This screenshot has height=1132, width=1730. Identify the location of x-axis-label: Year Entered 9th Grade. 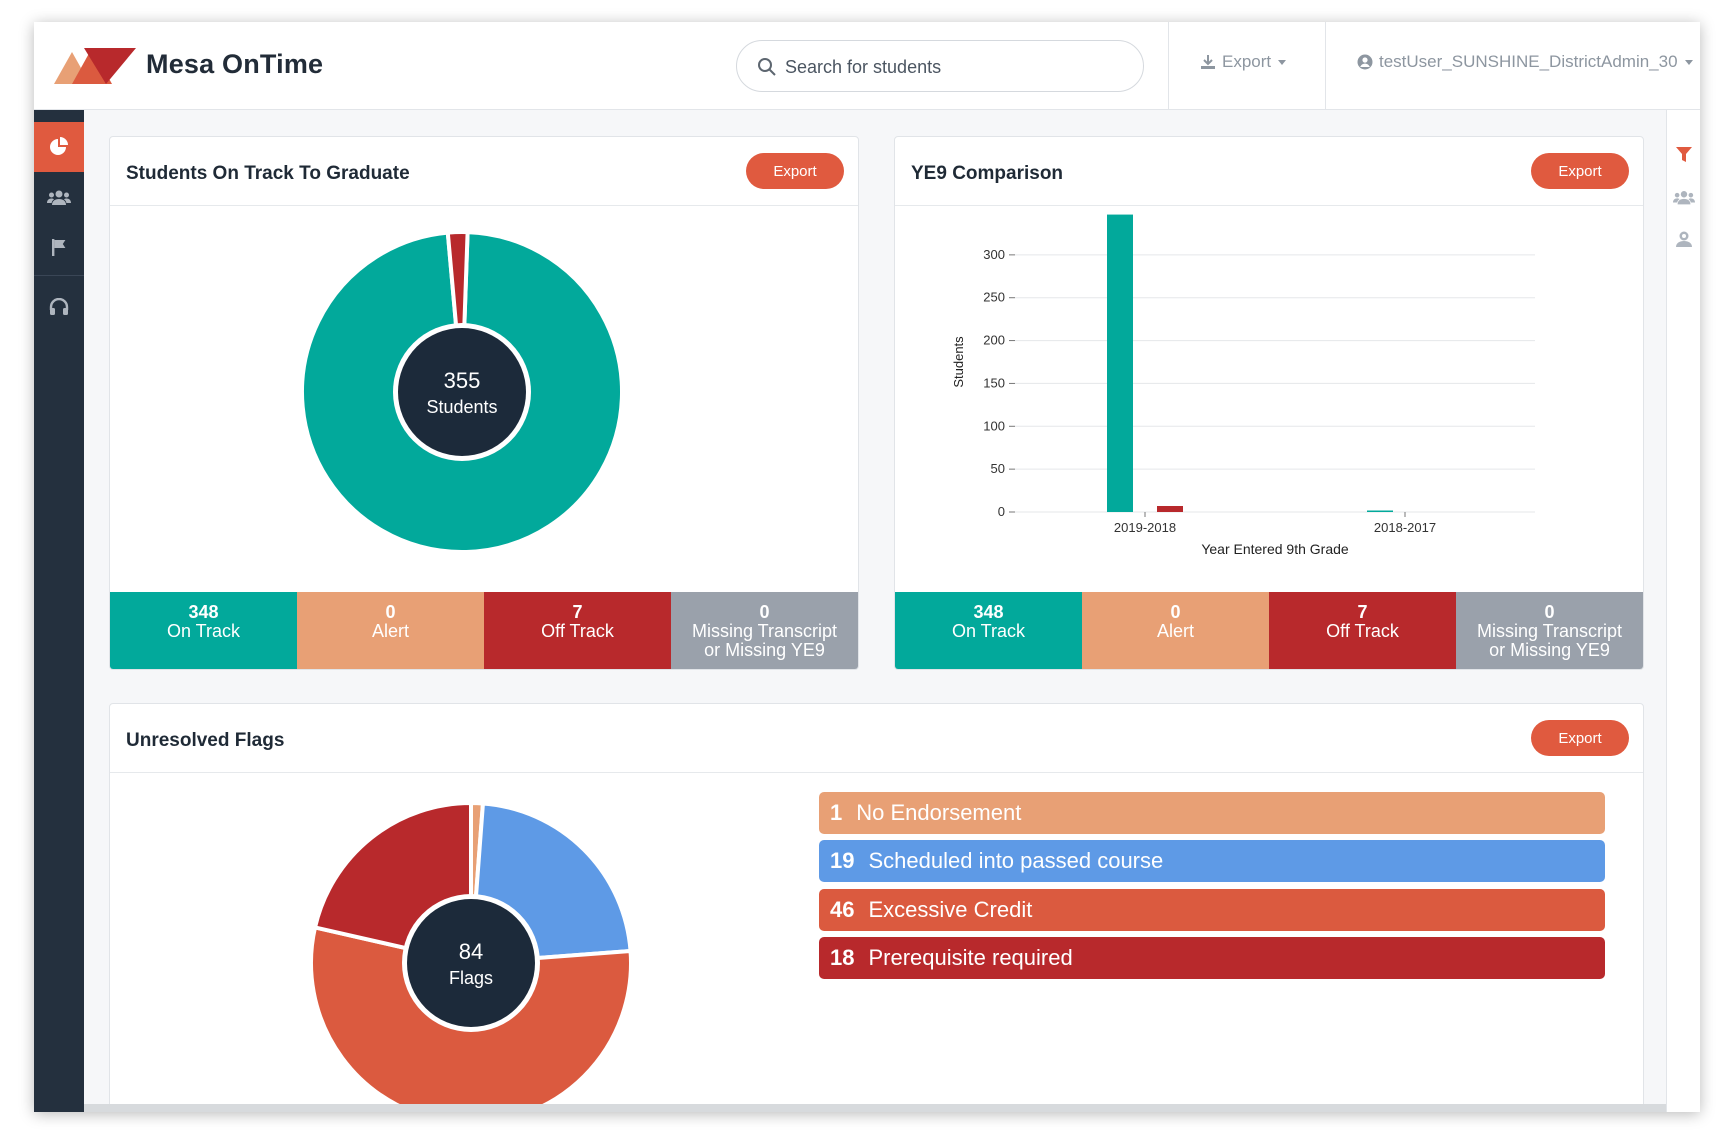
(1275, 549).